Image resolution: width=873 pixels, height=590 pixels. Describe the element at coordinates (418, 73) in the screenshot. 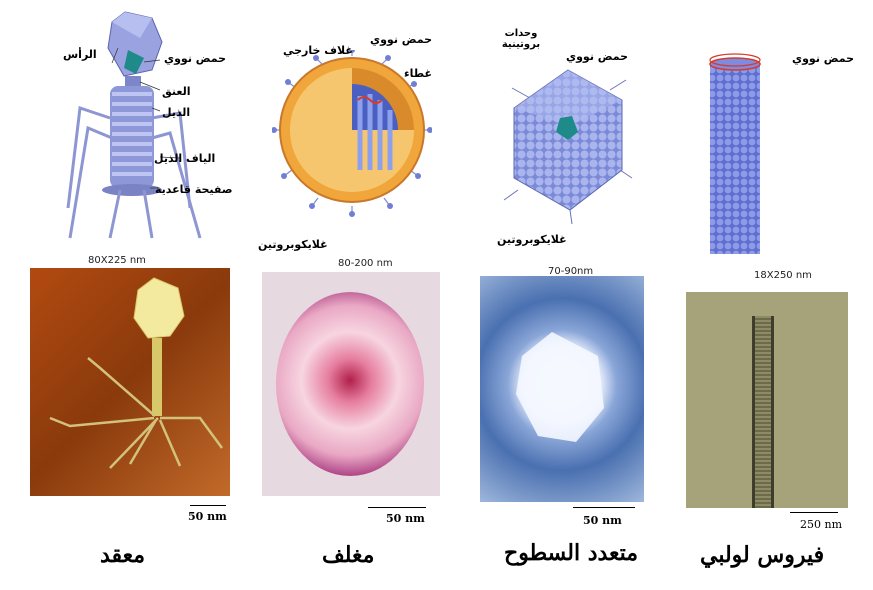

I see `label-capsid: غطاء` at that location.